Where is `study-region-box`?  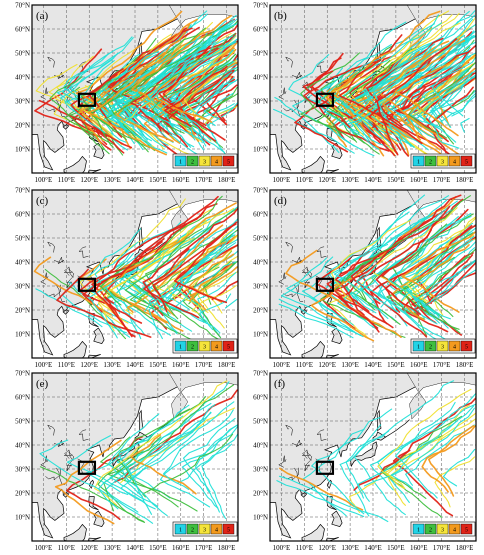 study-region-box is located at coordinates (87, 99).